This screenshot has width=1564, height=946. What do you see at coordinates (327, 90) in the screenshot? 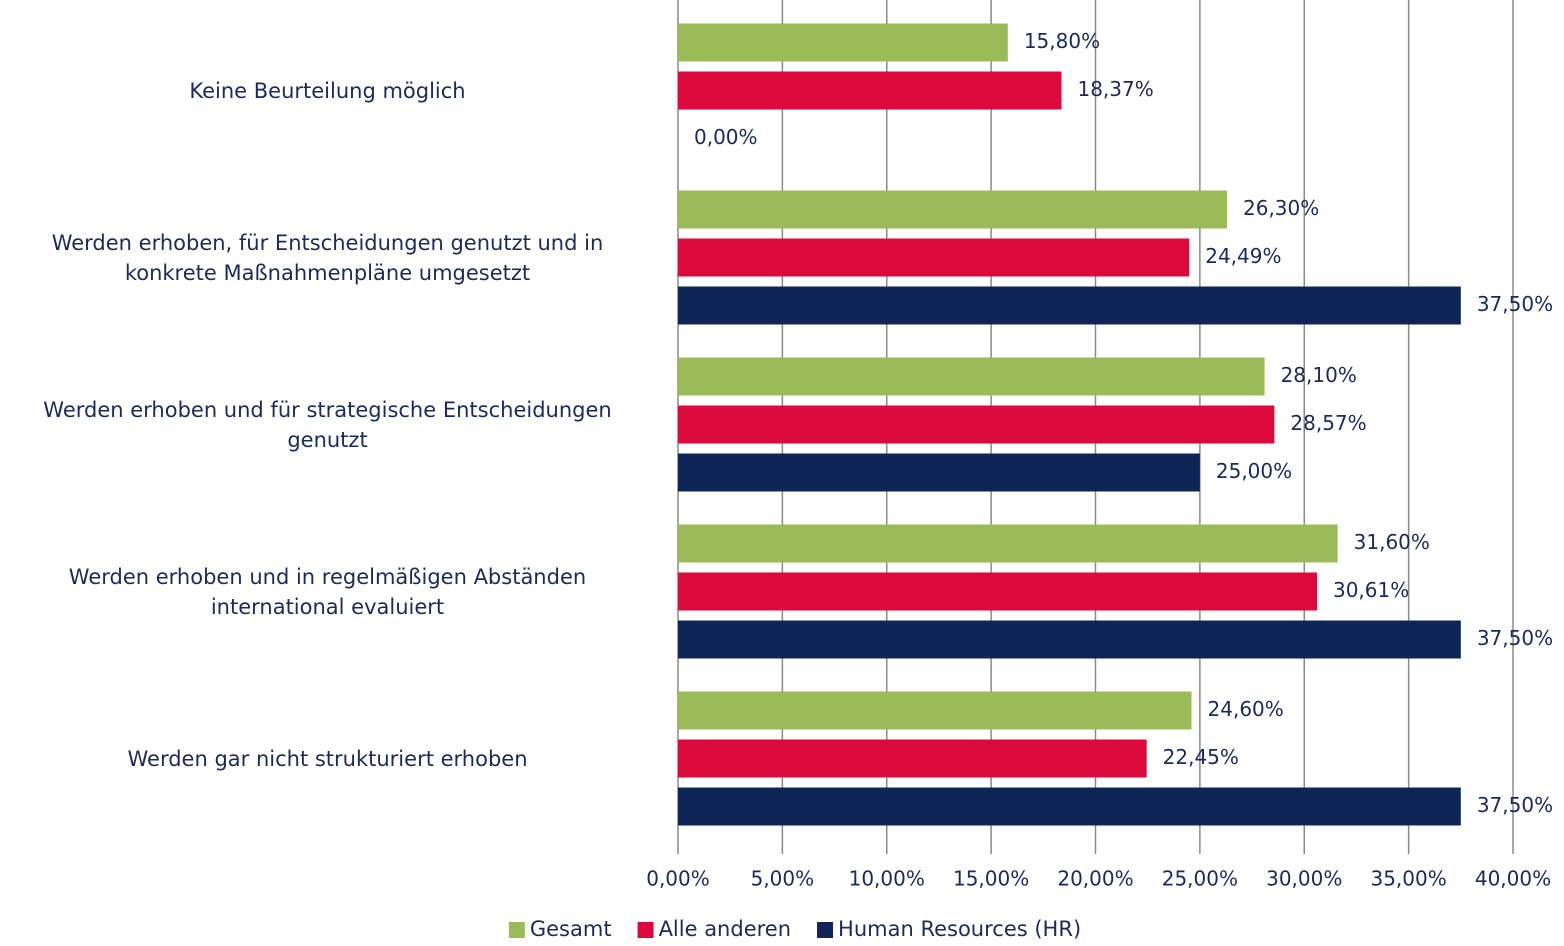
I see `y-tick-label: Keine Beurteilung möglich` at bounding box center [327, 90].